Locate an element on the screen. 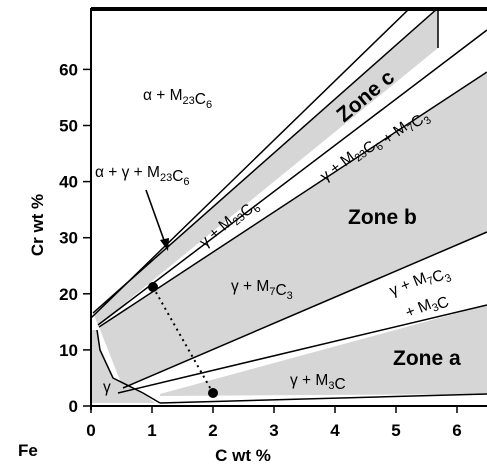 Image resolution: width=487 pixels, height=470 pixels. y-axis-title: Cr wt % is located at coordinates (37, 225).